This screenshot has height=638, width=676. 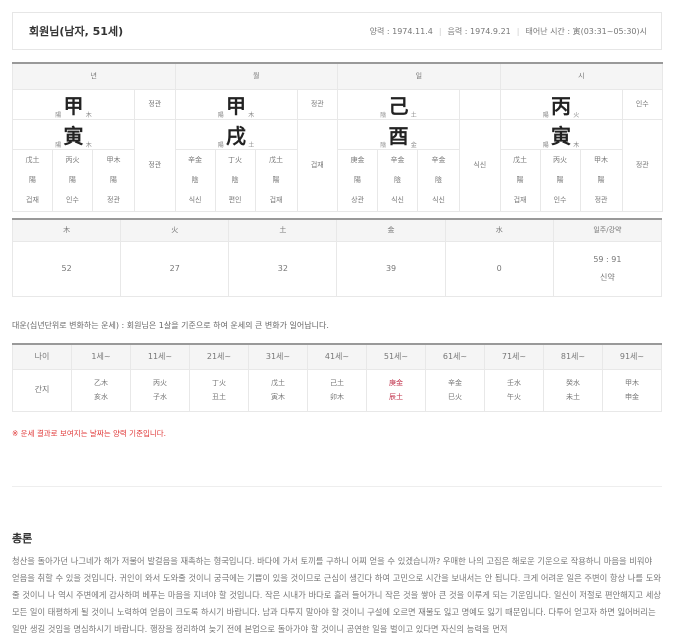 I want to click on element-header: 木, so click(x=66, y=230).